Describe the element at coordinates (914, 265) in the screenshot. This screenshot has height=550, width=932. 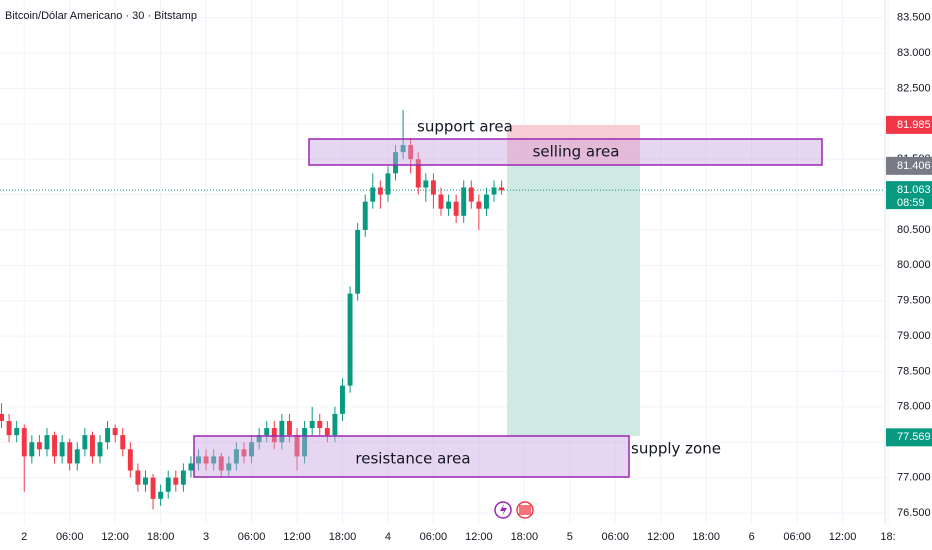
I see `y-tick-label: 80.000` at that location.